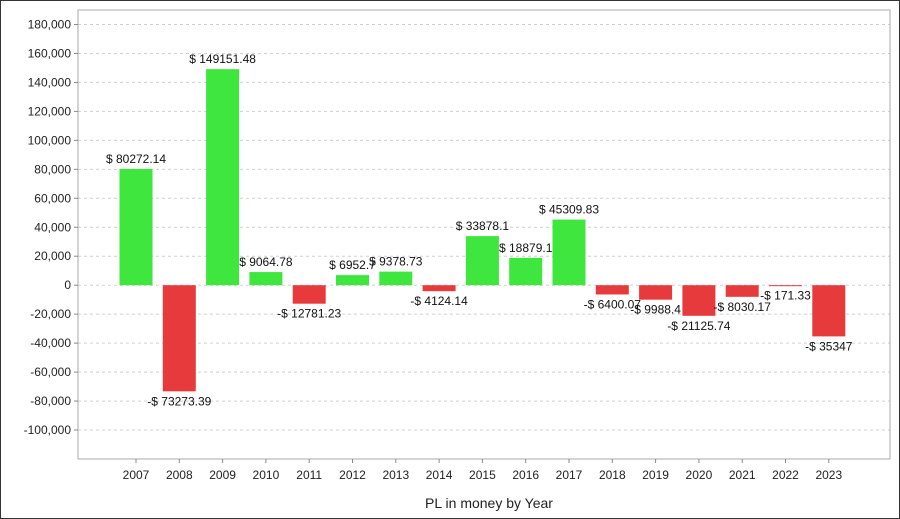 This screenshot has height=519, width=900. I want to click on x-tick-label: 2010, so click(266, 475).